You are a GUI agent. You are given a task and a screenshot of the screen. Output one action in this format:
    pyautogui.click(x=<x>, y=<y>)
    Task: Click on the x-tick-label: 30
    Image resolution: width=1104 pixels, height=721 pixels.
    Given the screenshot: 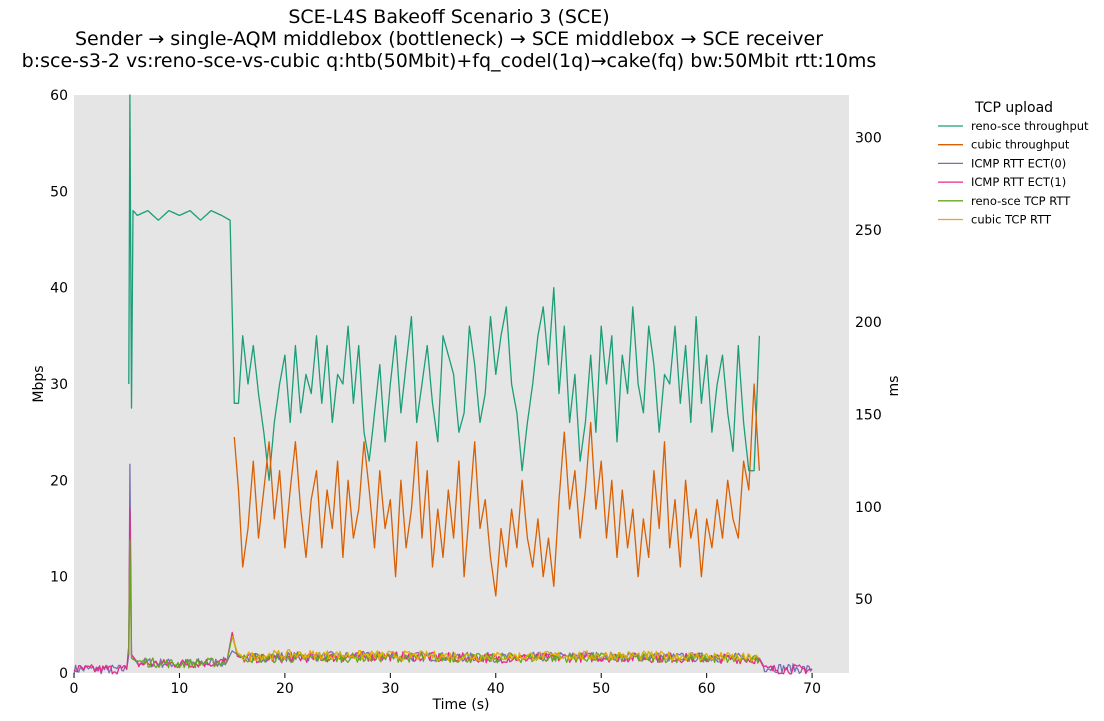 What is the action you would take?
    pyautogui.click(x=390, y=689)
    